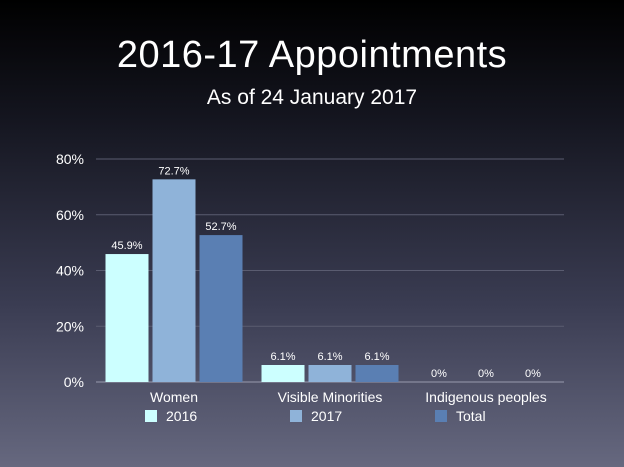 This screenshot has height=467, width=624. Describe the element at coordinates (126, 246) in the screenshot. I see `data-label: 45.9%` at that location.